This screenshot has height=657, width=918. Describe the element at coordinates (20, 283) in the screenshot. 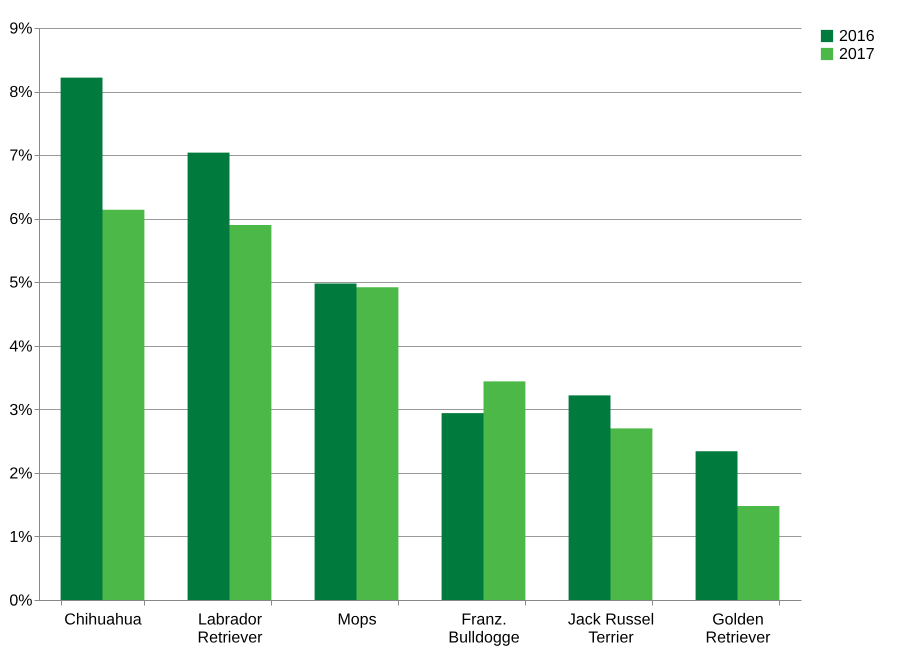

I see `y-tick-label: 5%` at that location.